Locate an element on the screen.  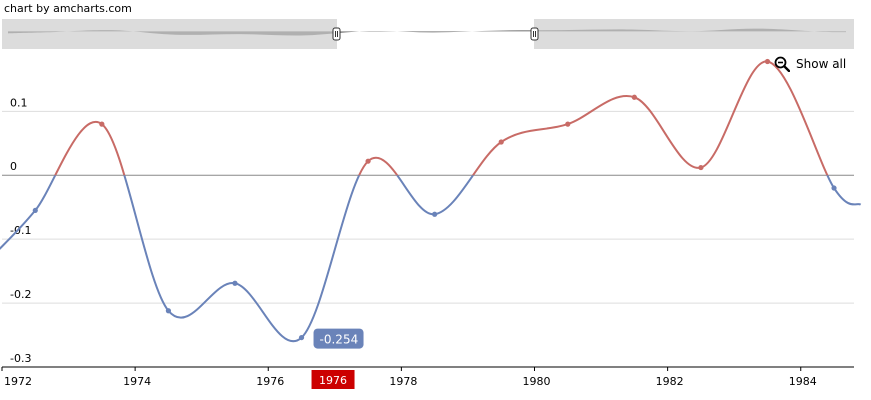
y-axis-labels: 0.10-0.1-0.2-0.3 is located at coordinates (20, 230).